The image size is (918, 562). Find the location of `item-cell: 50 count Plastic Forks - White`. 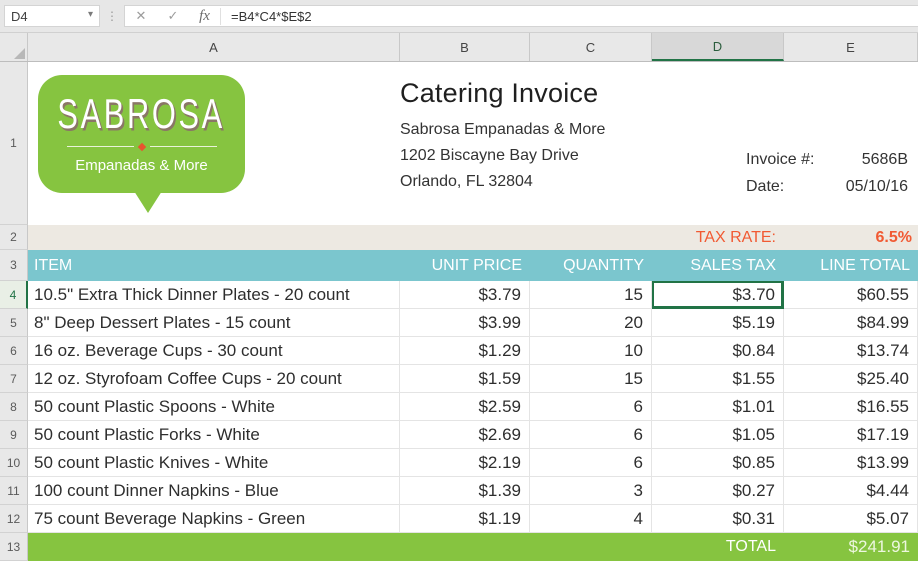

item-cell: 50 count Plastic Forks - White is located at coordinates (214, 435).